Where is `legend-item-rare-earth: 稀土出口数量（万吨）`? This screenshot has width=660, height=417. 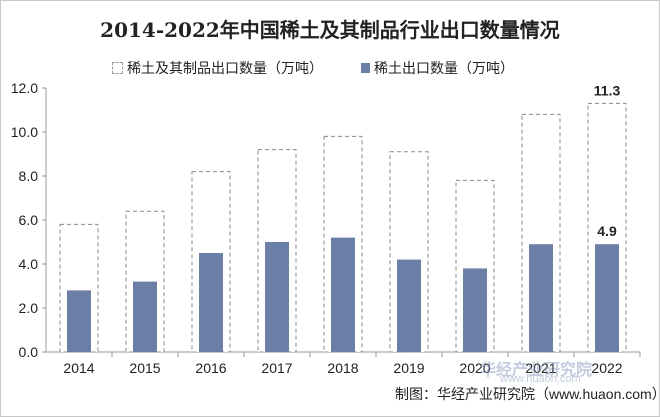 legend-item-rare-earth: 稀土出口数量（万吨） is located at coordinates (437, 68).